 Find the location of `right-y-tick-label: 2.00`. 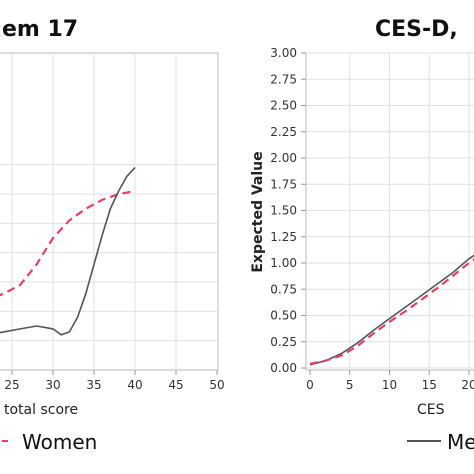

right-y-tick-label: 2.00 is located at coordinates (283, 158).